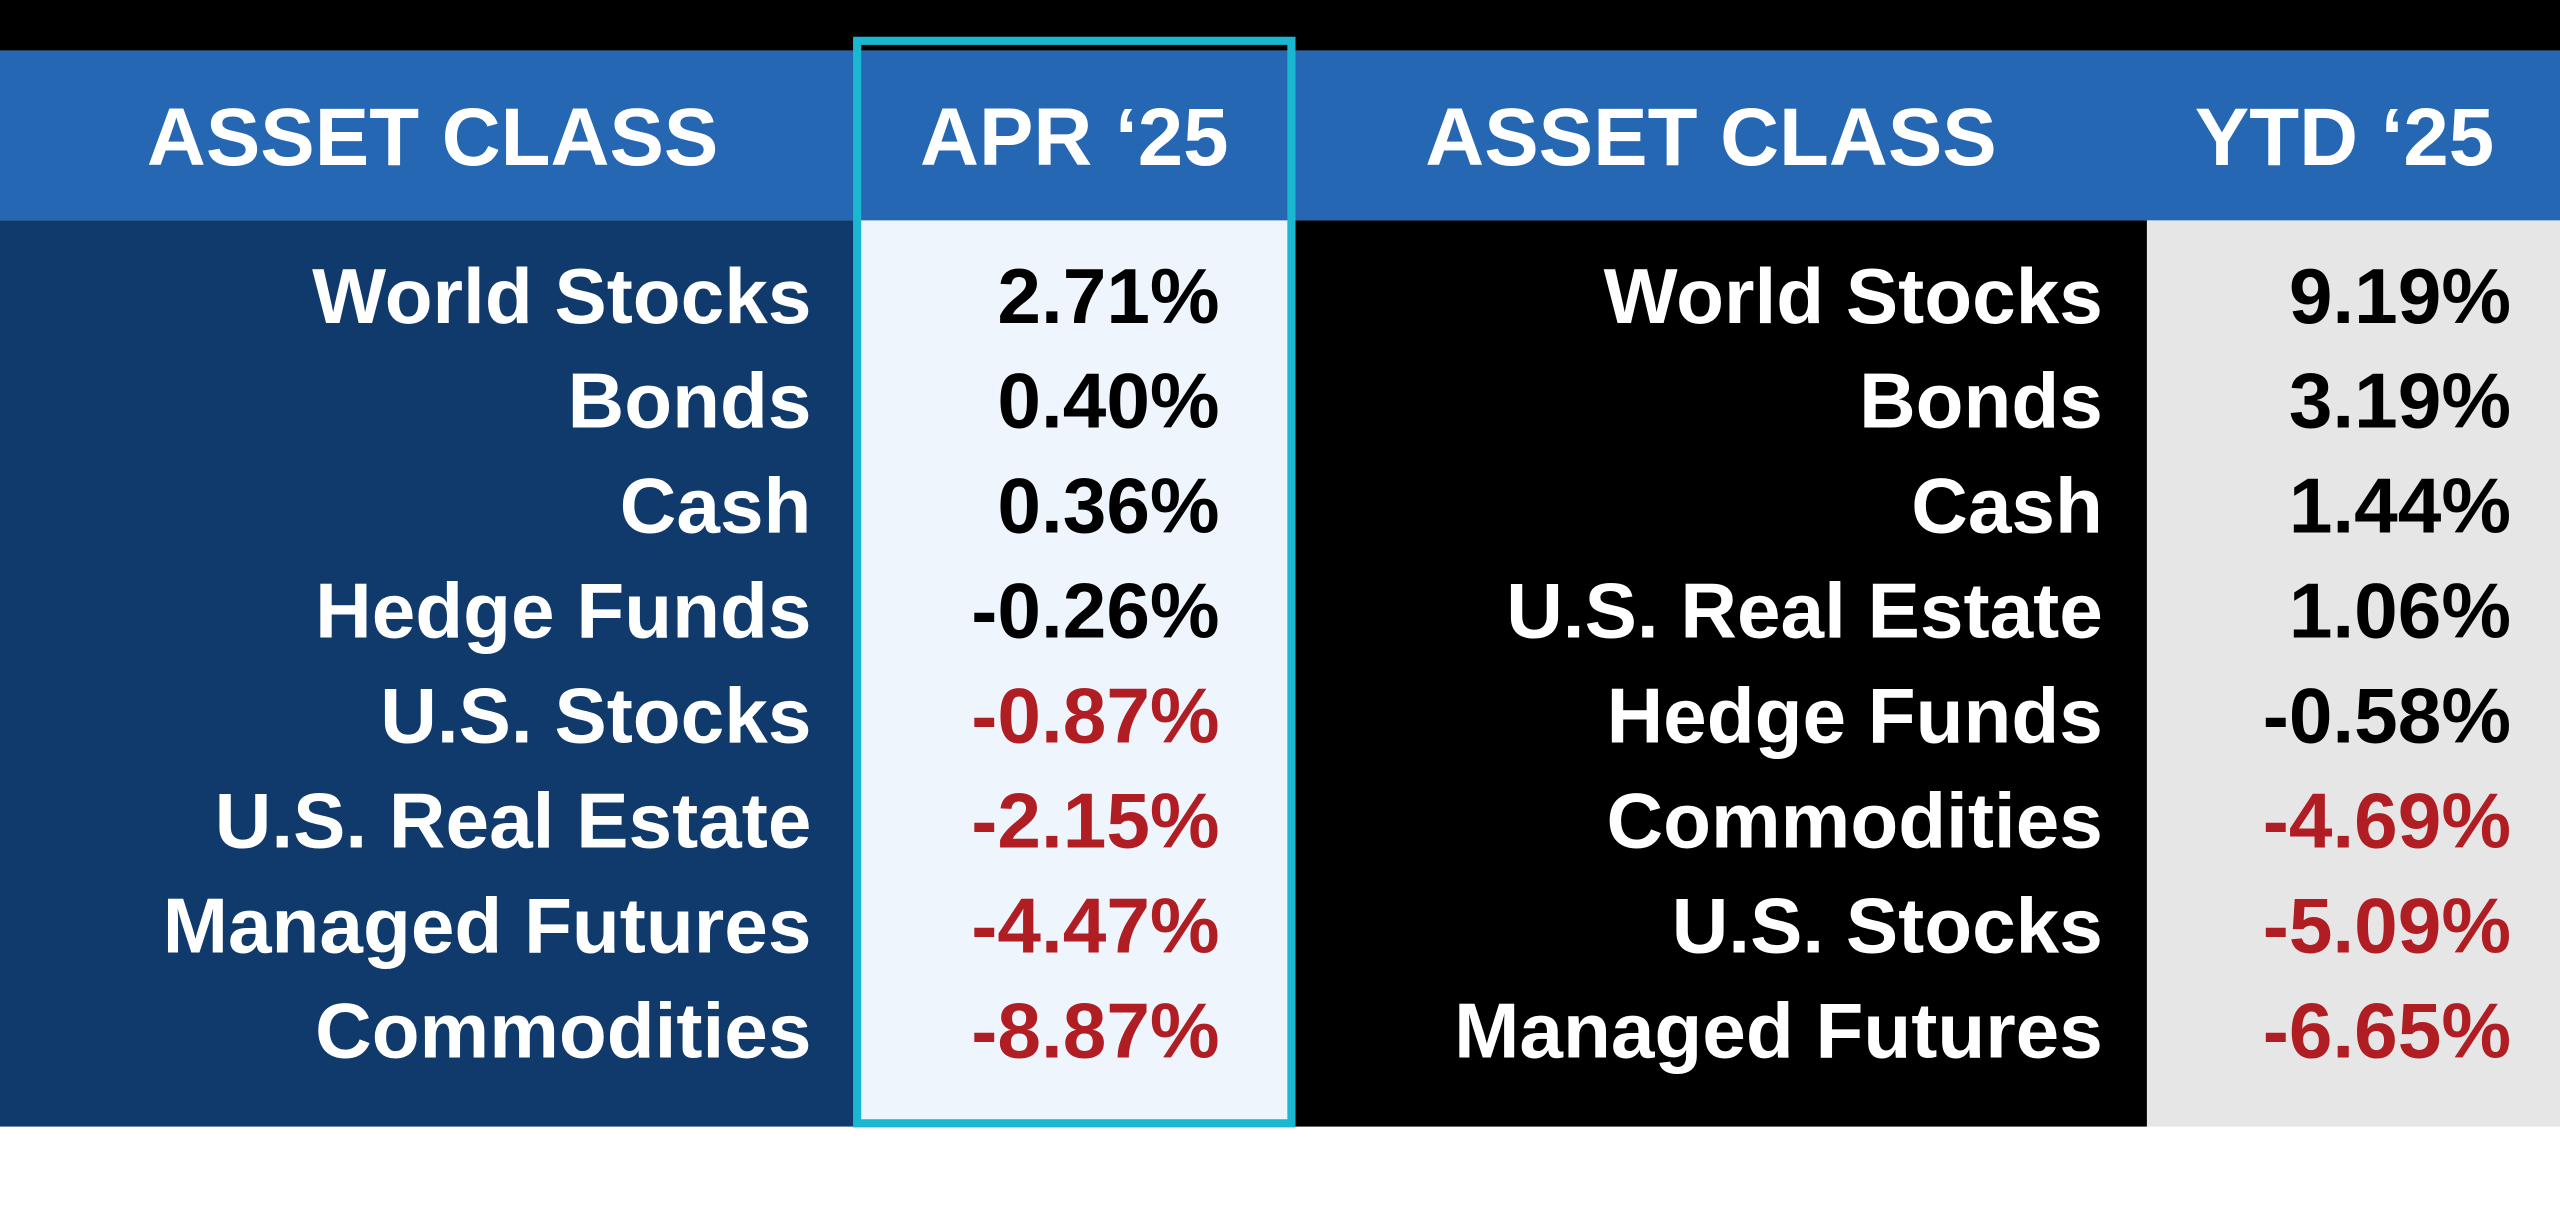  I want to click on return-value: 0.40%, so click(1108, 401).